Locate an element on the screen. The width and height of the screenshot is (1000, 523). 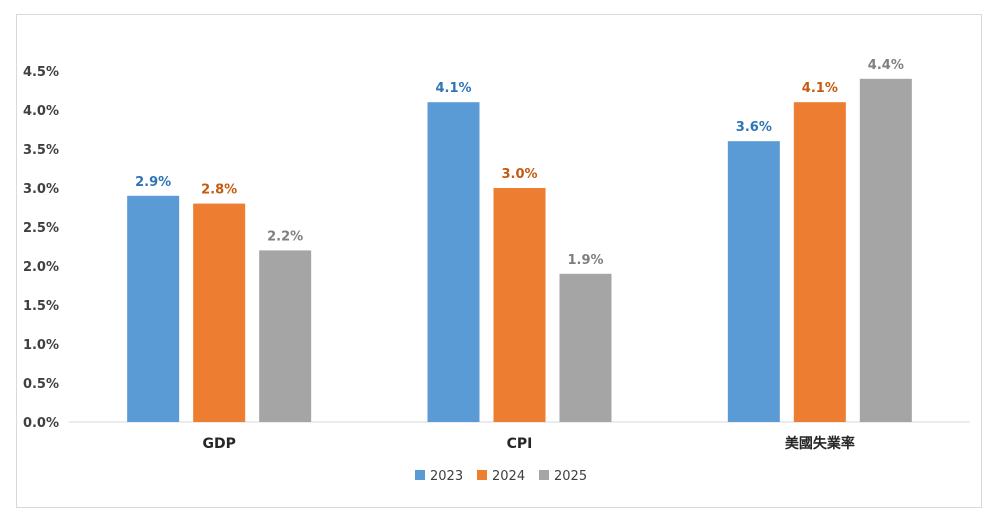
y-tick-label: 2.5% is located at coordinates (41, 228).